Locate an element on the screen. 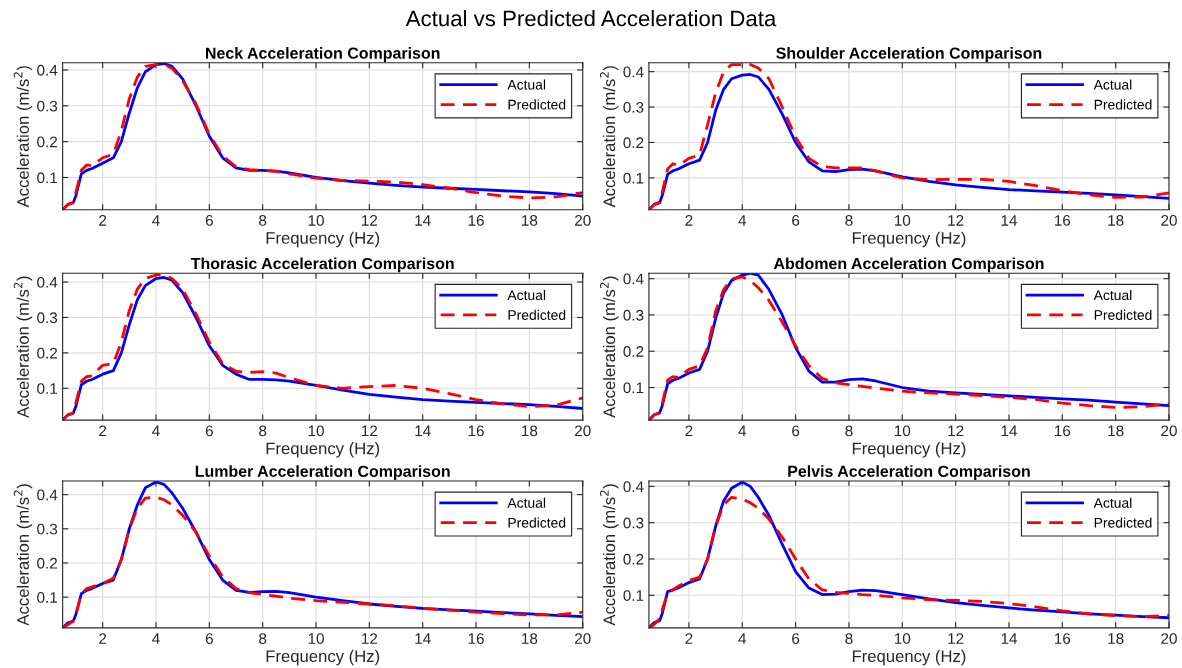 This screenshot has height=668, width=1182. chart-title: Pelvis Acceleration Comparison is located at coordinates (909, 473).